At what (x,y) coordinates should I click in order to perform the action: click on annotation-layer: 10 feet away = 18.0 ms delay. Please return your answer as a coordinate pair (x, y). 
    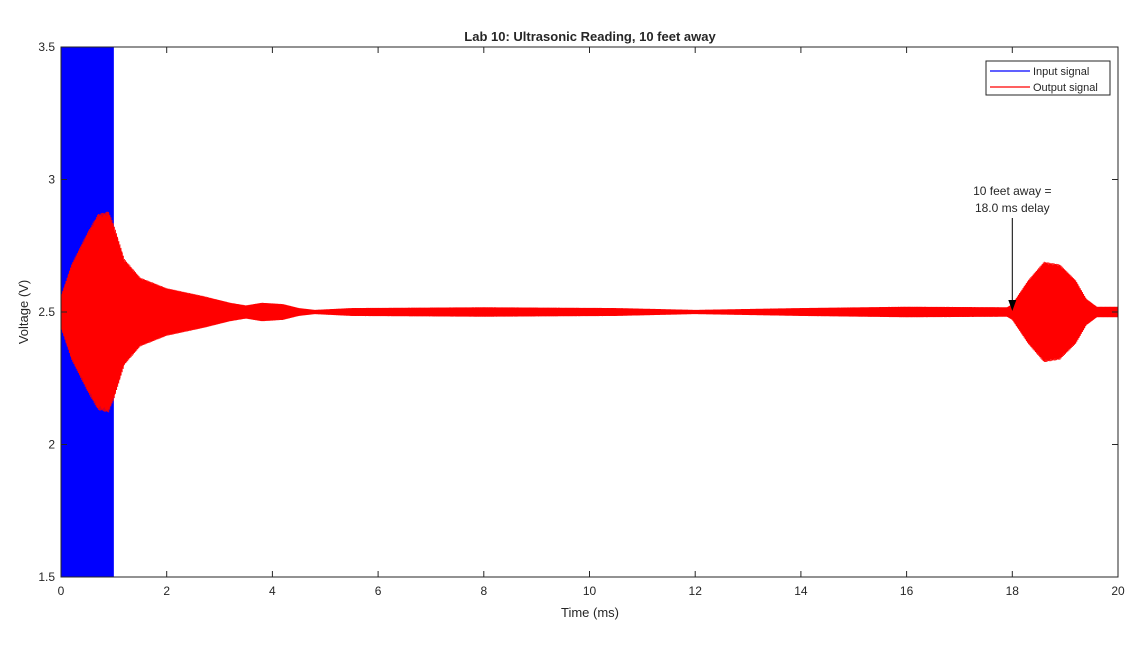
    Looking at the image, I should click on (1012, 247).